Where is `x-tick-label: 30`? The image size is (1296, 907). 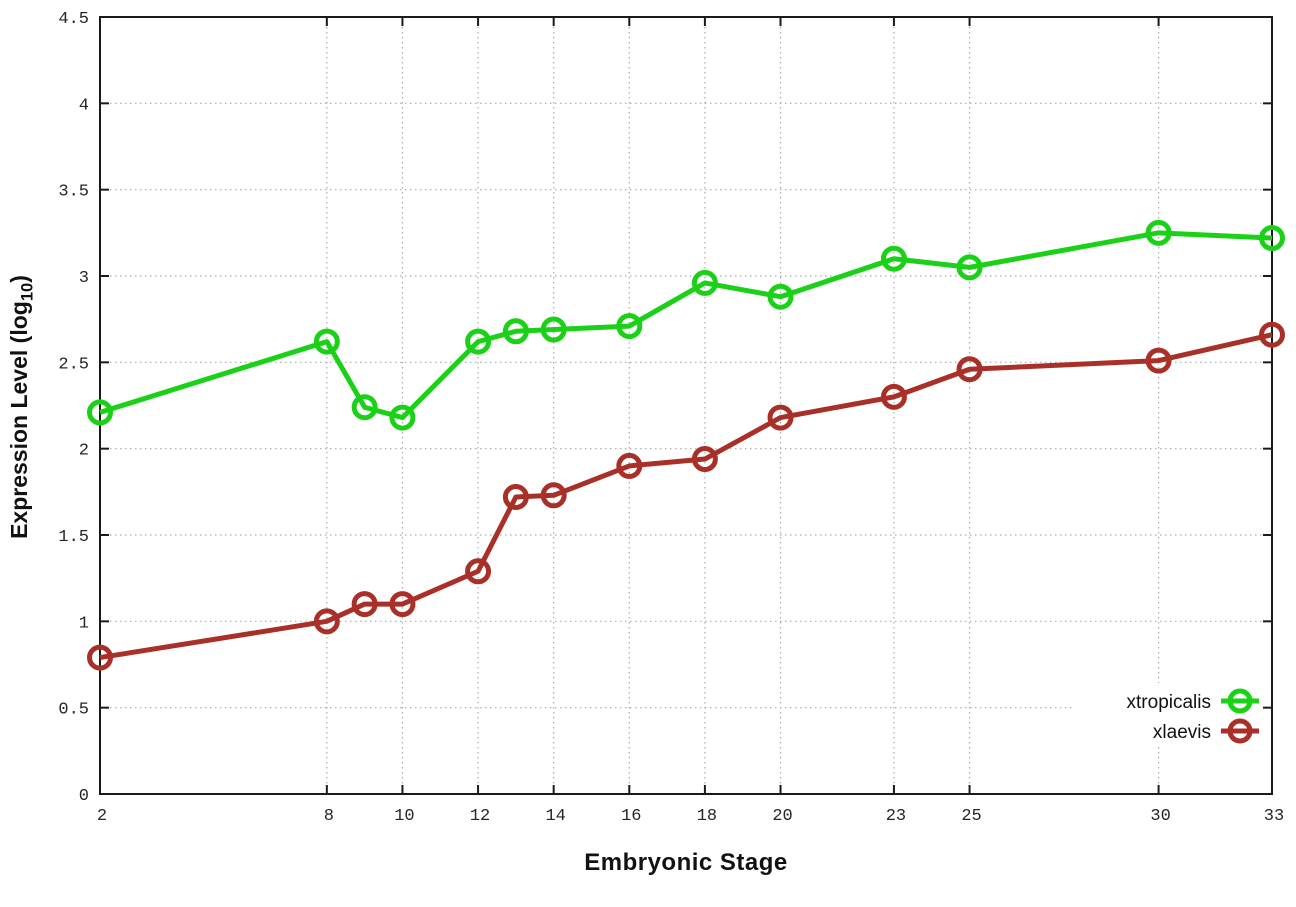
x-tick-label: 30 is located at coordinates (1160, 816).